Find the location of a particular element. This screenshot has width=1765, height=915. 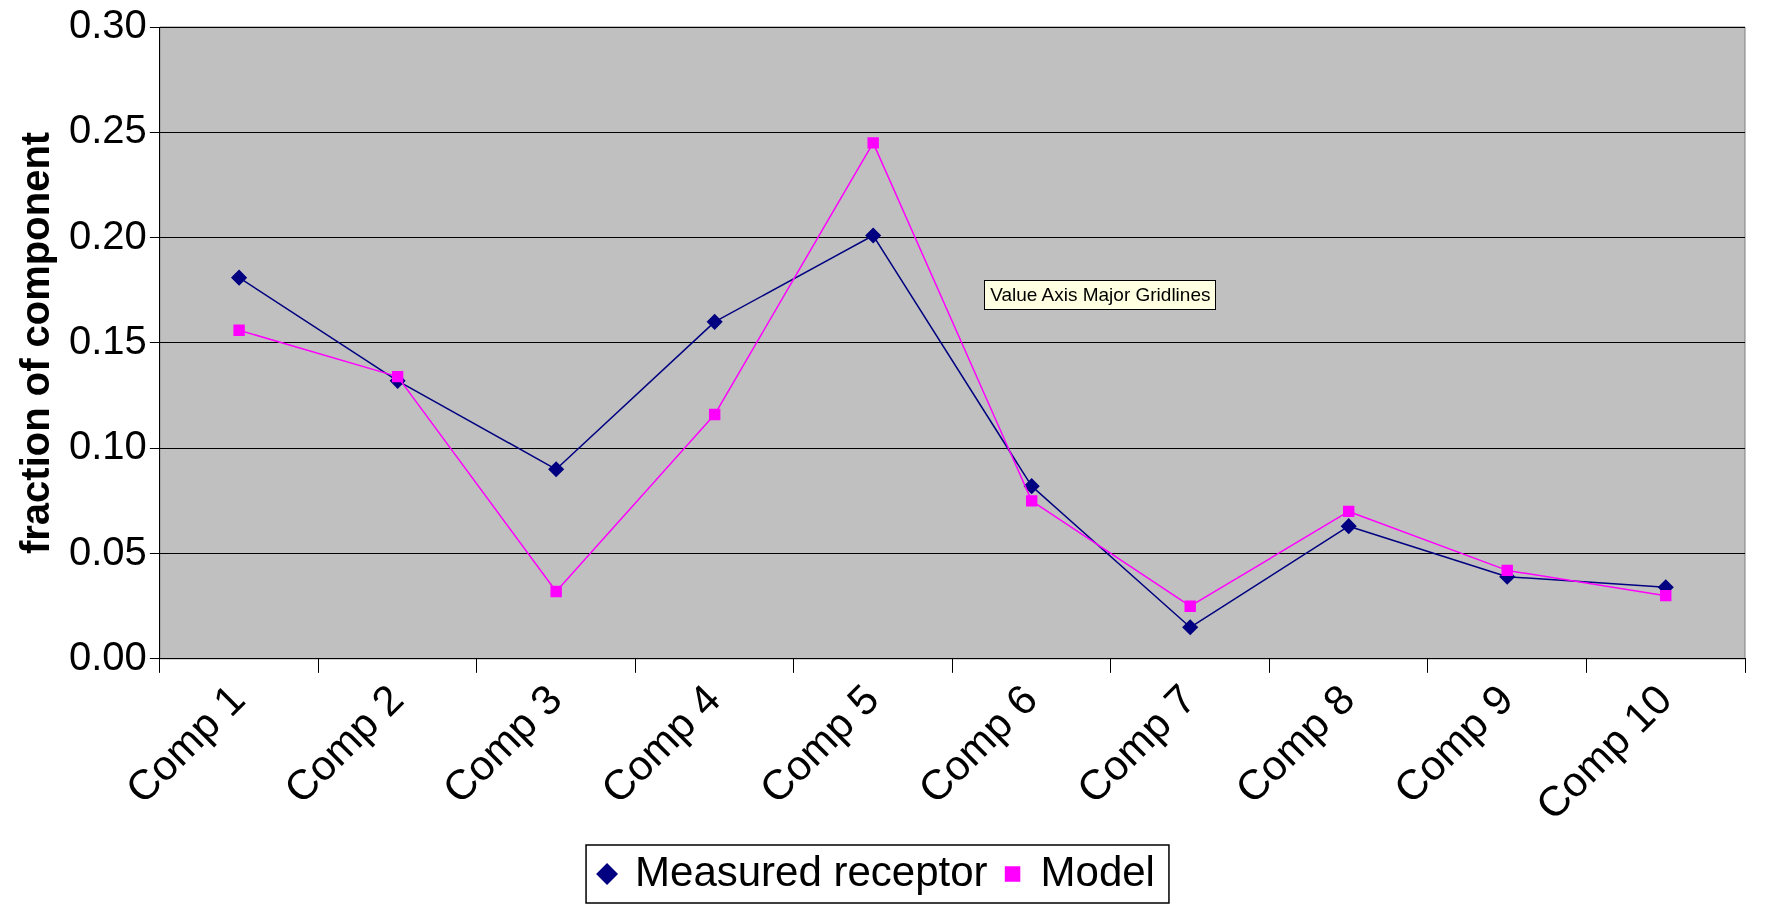

y-tick-label: 0.25 is located at coordinates (107, 129).